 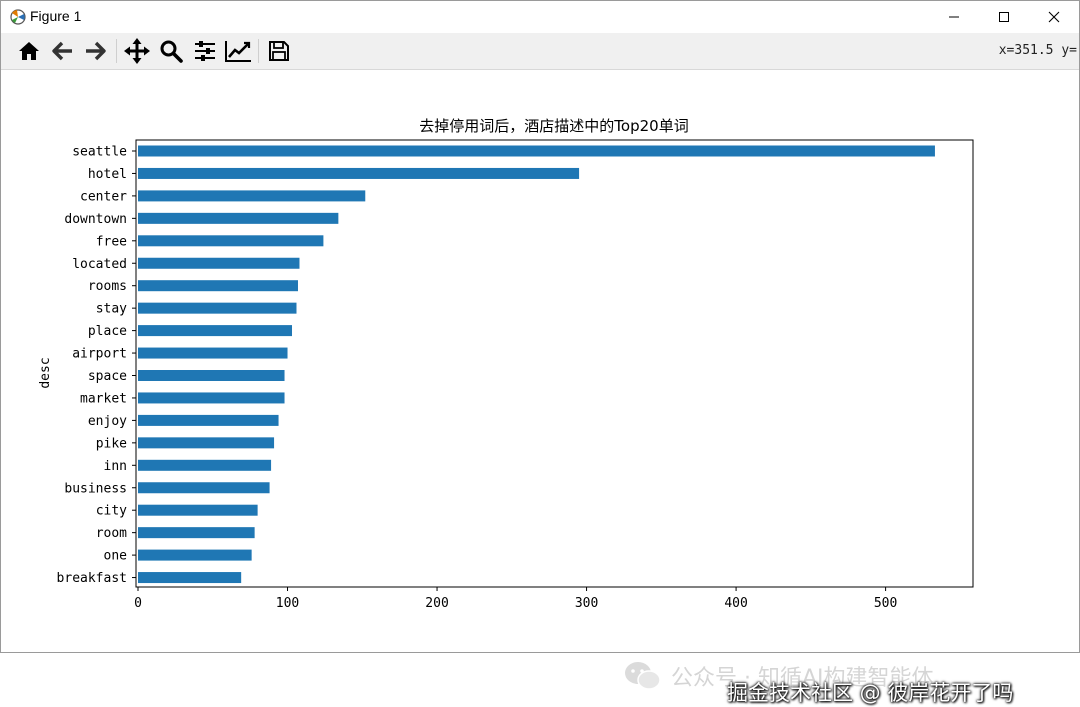 I want to click on bar-one, so click(x=195, y=555).